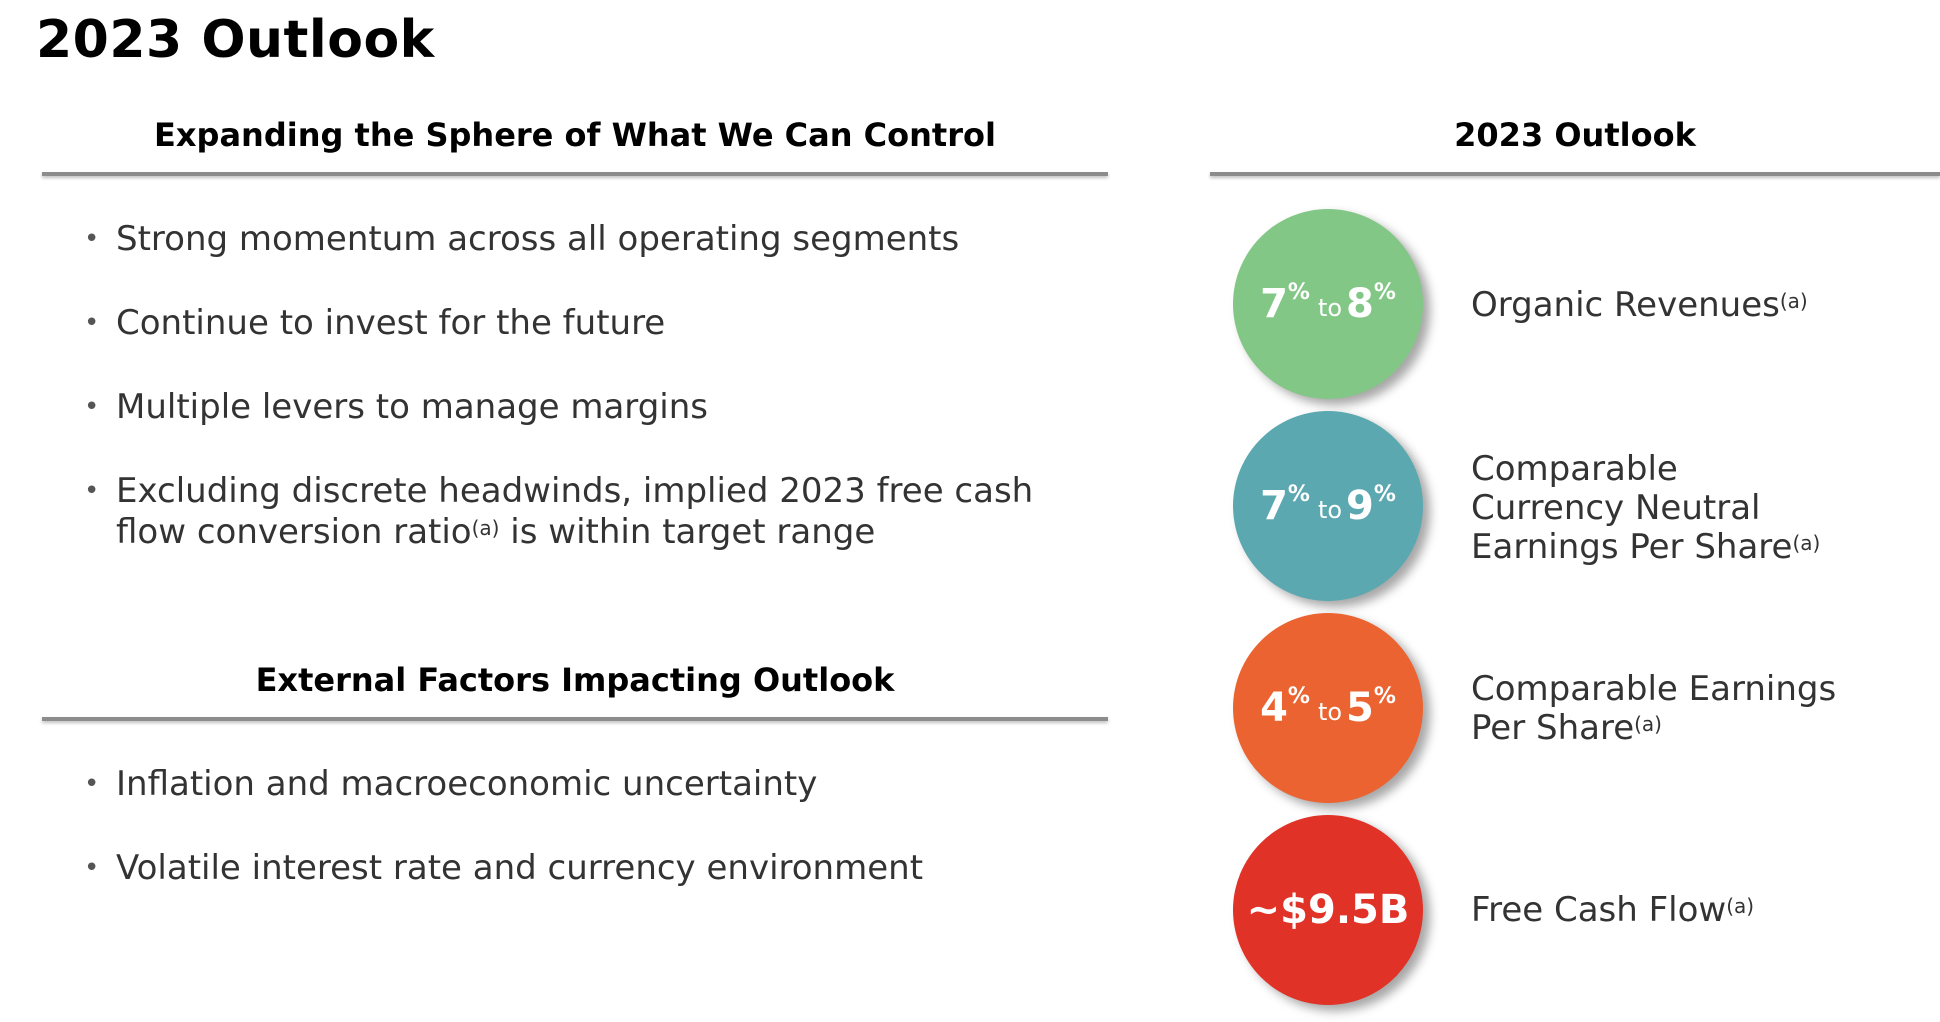  I want to click on bullet-text: Continue to invest for the future, so click(391, 323).